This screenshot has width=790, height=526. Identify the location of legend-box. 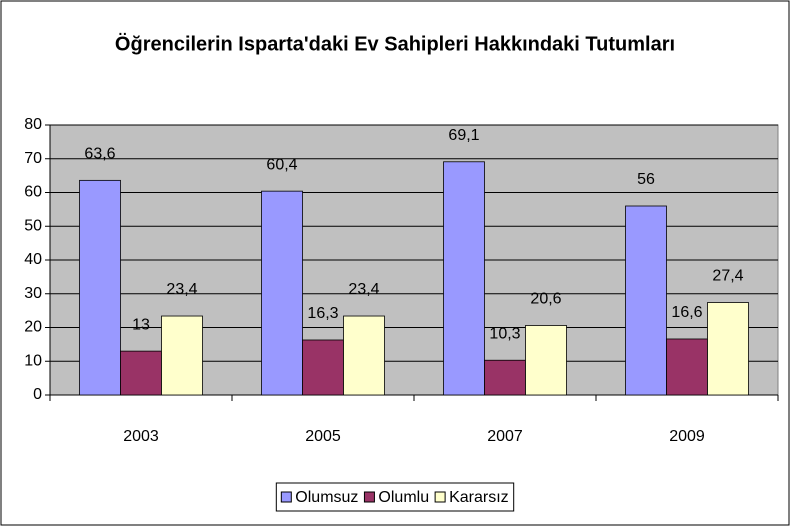
(395, 497).